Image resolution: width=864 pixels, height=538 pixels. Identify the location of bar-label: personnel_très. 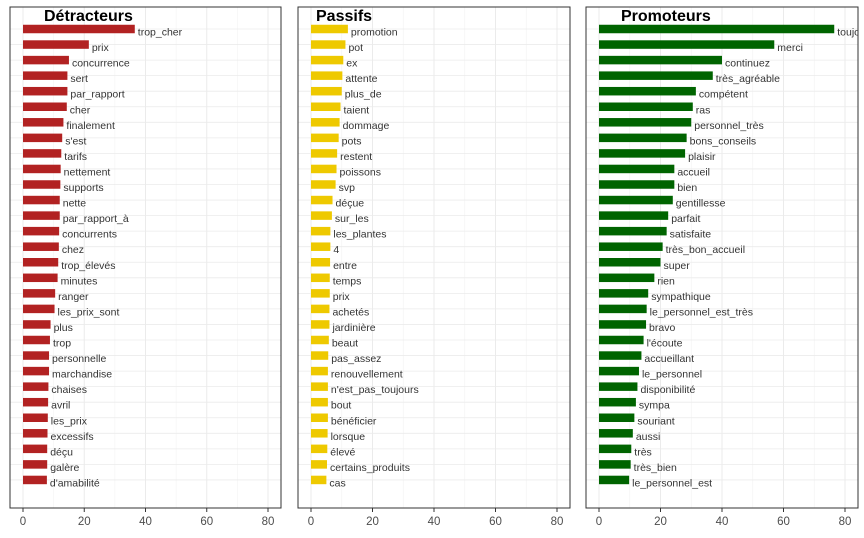
(728, 126).